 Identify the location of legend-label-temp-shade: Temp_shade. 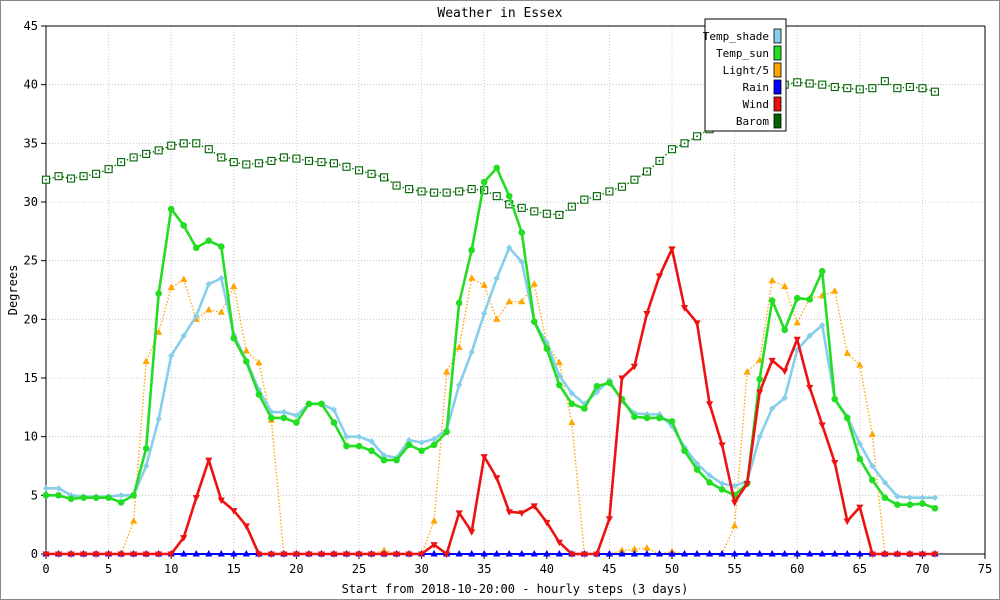
(736, 36).